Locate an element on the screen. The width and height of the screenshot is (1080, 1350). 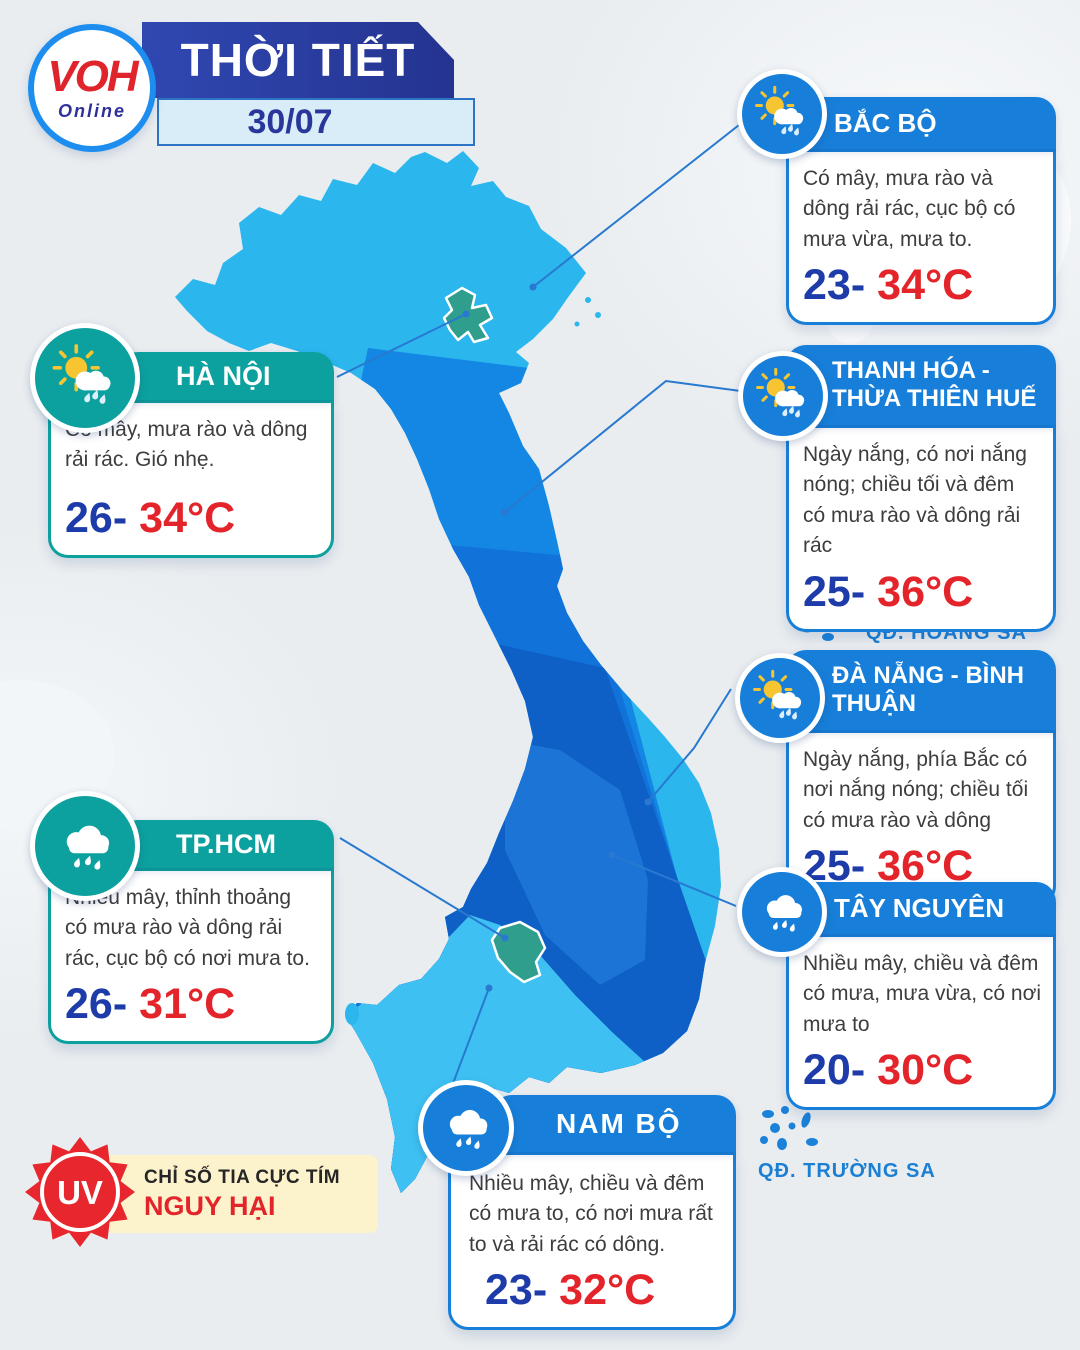
voh-logo: VOH Online is located at coordinates (92, 88).